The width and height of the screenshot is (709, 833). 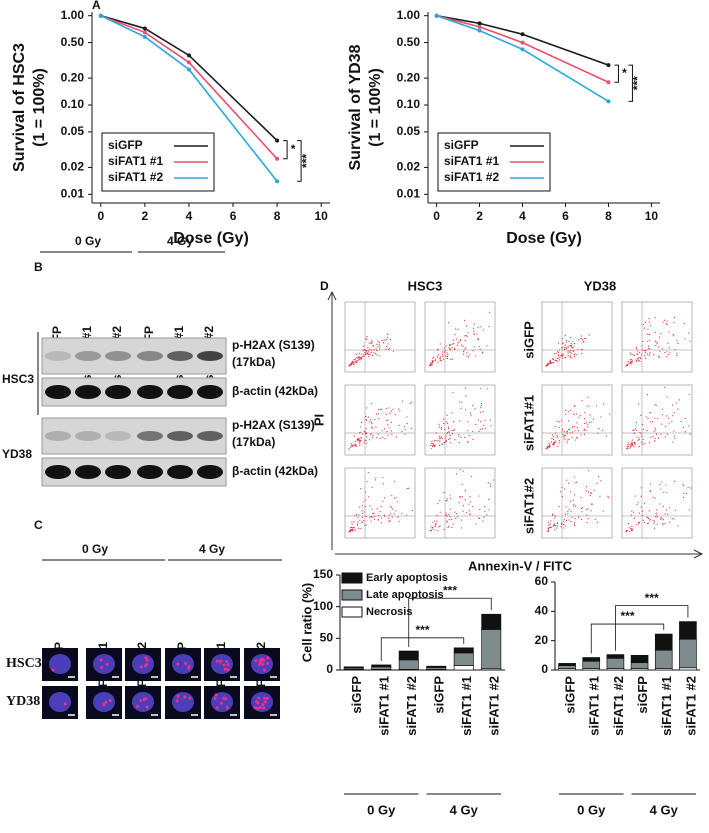 I want to click on row-label: siFAT1#1, so click(x=528, y=423).